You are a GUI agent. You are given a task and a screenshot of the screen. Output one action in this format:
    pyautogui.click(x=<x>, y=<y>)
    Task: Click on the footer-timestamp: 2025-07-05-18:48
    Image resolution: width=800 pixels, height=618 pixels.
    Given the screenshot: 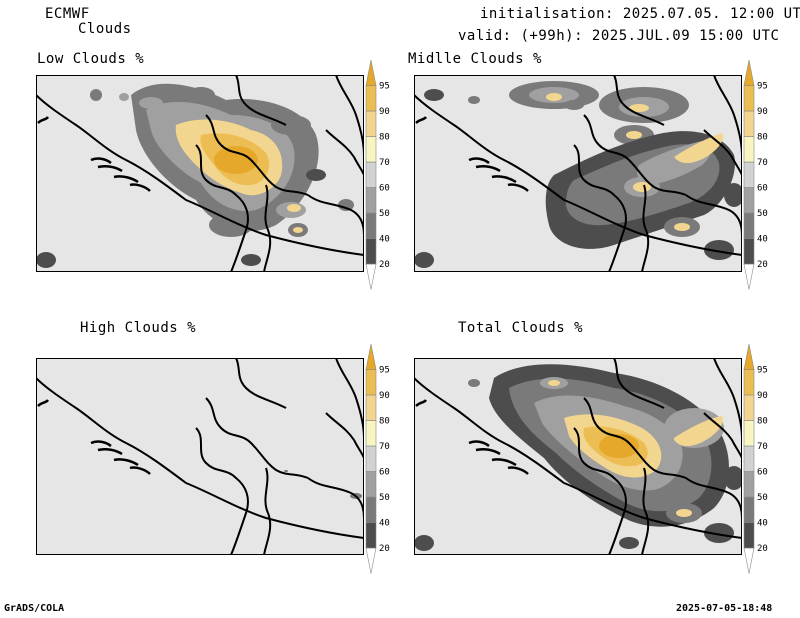 What is the action you would take?
    pyautogui.click(x=724, y=608)
    